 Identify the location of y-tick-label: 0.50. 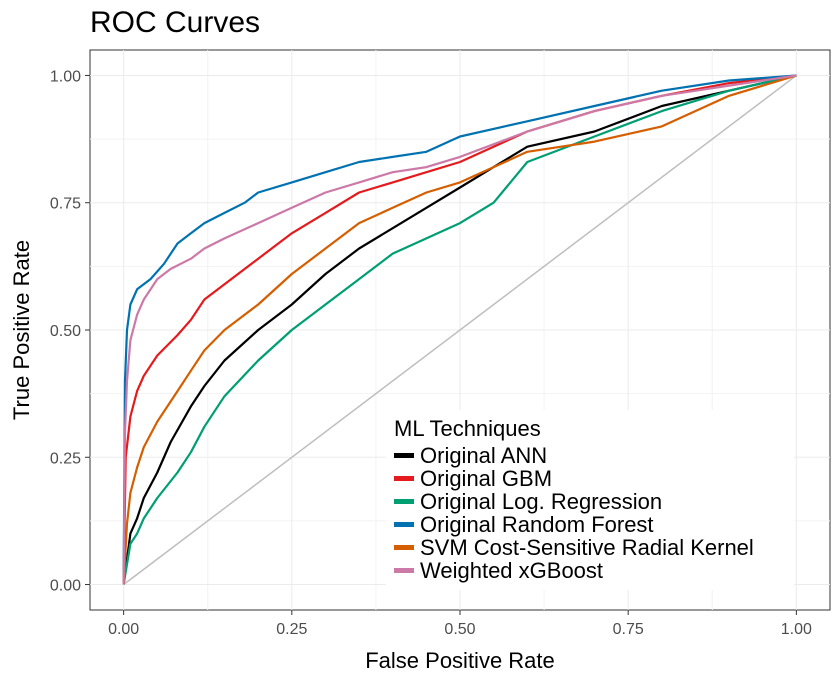
(65, 331).